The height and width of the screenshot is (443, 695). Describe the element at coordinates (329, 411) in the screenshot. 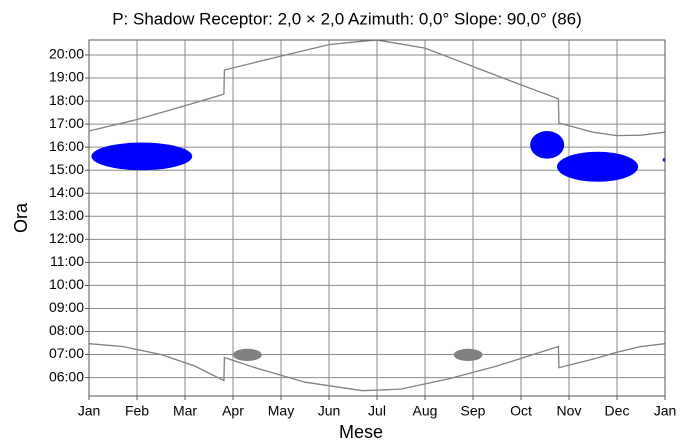

I see `x-tick-label: Jun` at that location.